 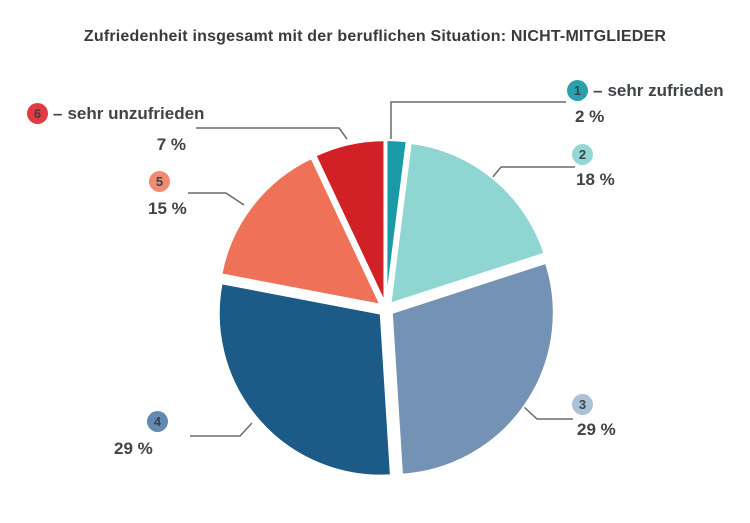 What do you see at coordinates (595, 179) in the screenshot?
I see `pct-label-2: 18 %` at bounding box center [595, 179].